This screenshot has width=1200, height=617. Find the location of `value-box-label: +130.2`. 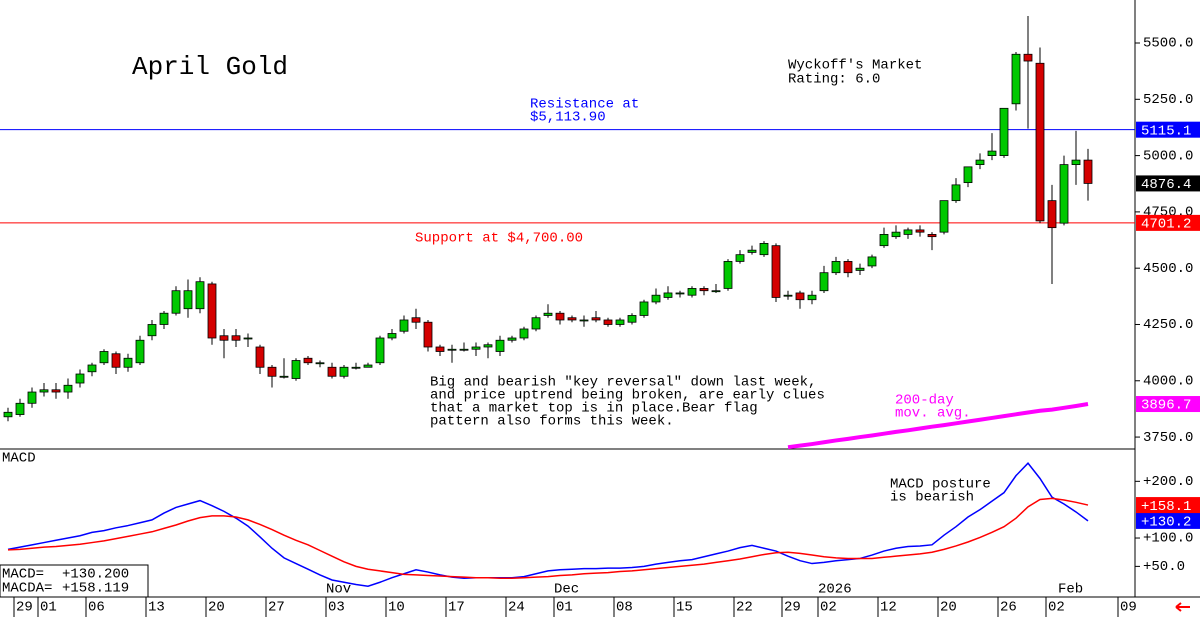

value-box-label: +130.2 is located at coordinates (1166, 523).